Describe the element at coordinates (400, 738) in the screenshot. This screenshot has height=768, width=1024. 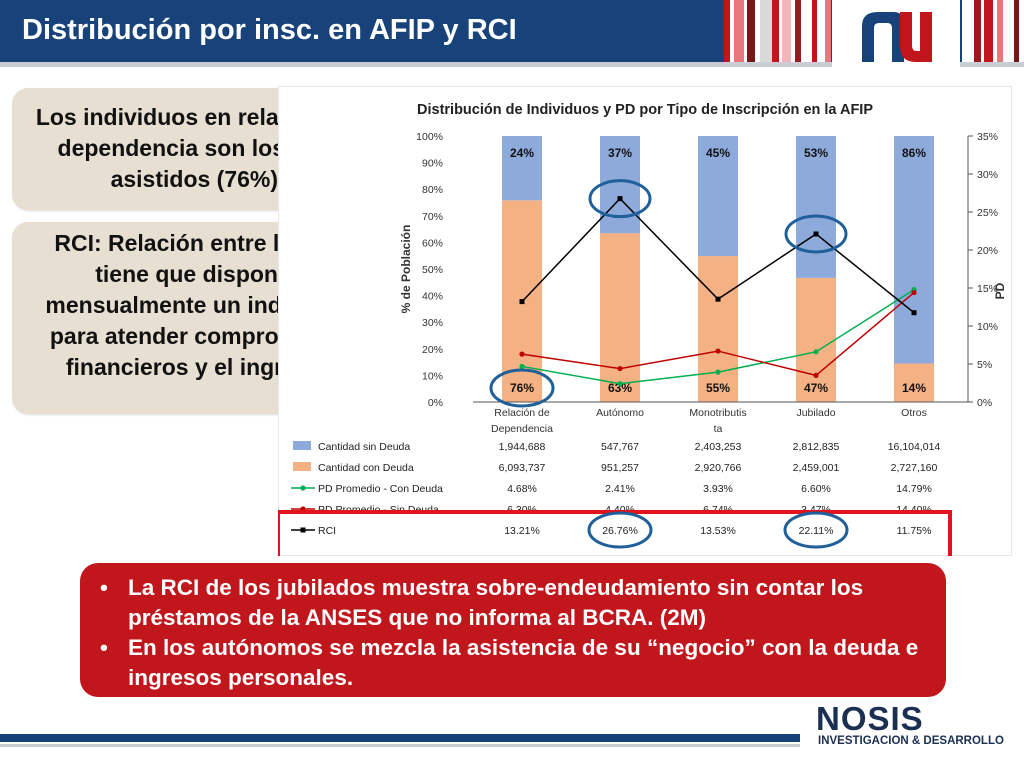
I see `footer-bar` at that location.